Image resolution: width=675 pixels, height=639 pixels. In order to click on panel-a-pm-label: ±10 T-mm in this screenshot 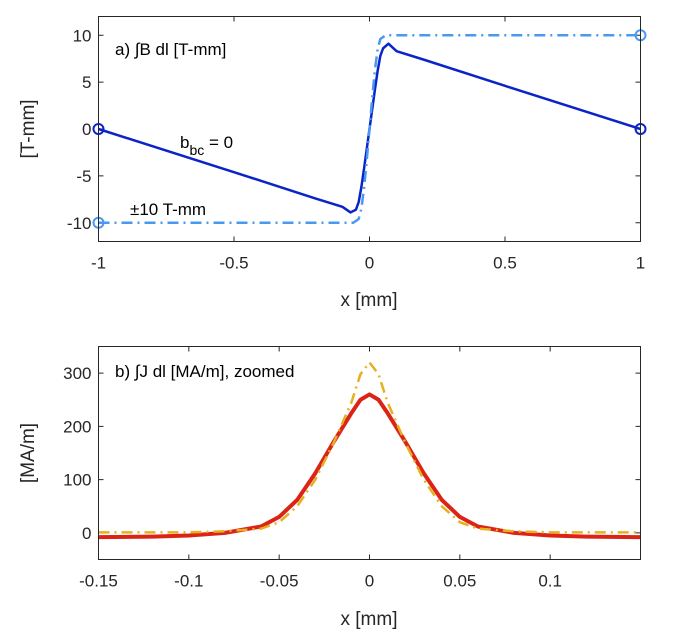, I will do `click(168, 209)`.